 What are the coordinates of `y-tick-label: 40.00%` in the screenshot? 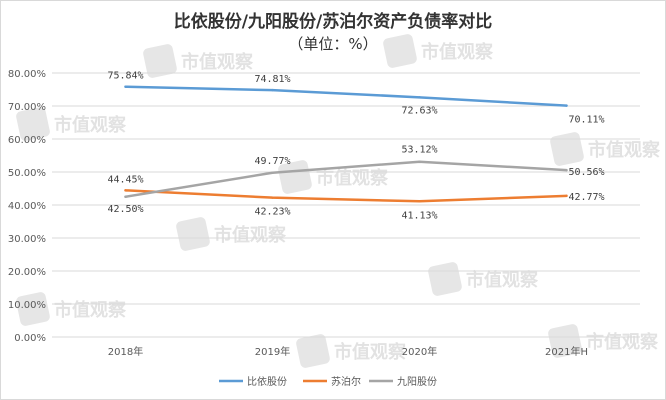 It's located at (27, 206).